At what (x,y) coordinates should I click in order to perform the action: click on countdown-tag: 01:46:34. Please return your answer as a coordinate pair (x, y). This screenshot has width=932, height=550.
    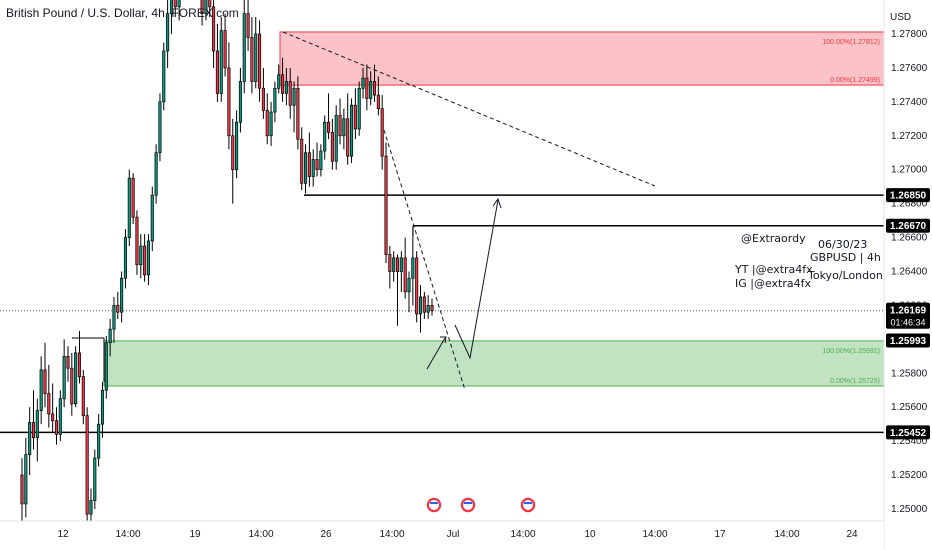
    Looking at the image, I should click on (907, 323).